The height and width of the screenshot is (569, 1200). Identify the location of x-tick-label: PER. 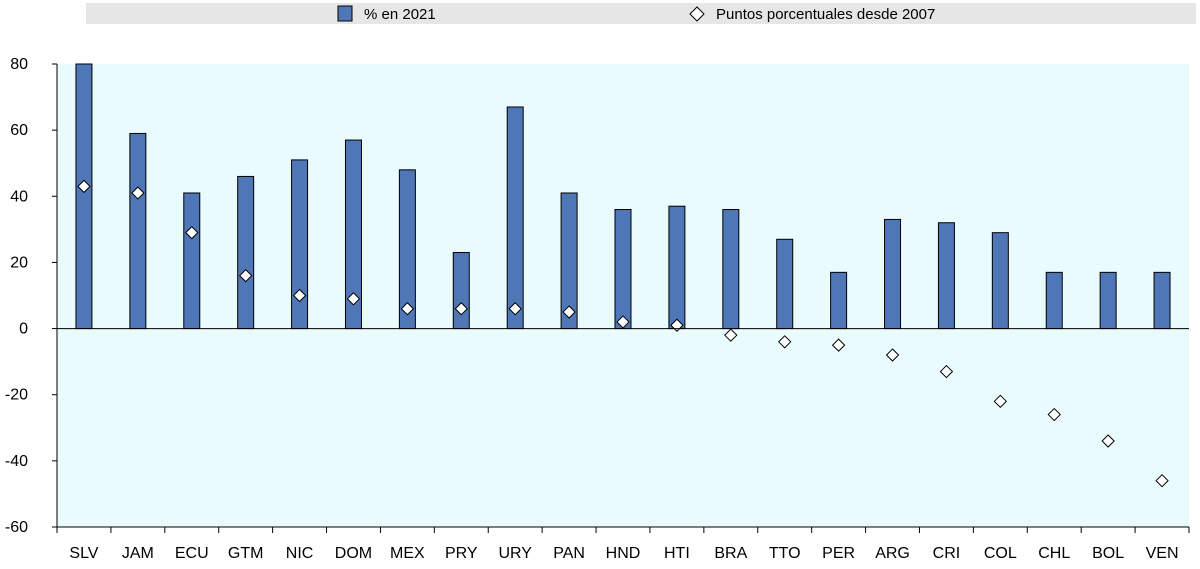
(838, 553).